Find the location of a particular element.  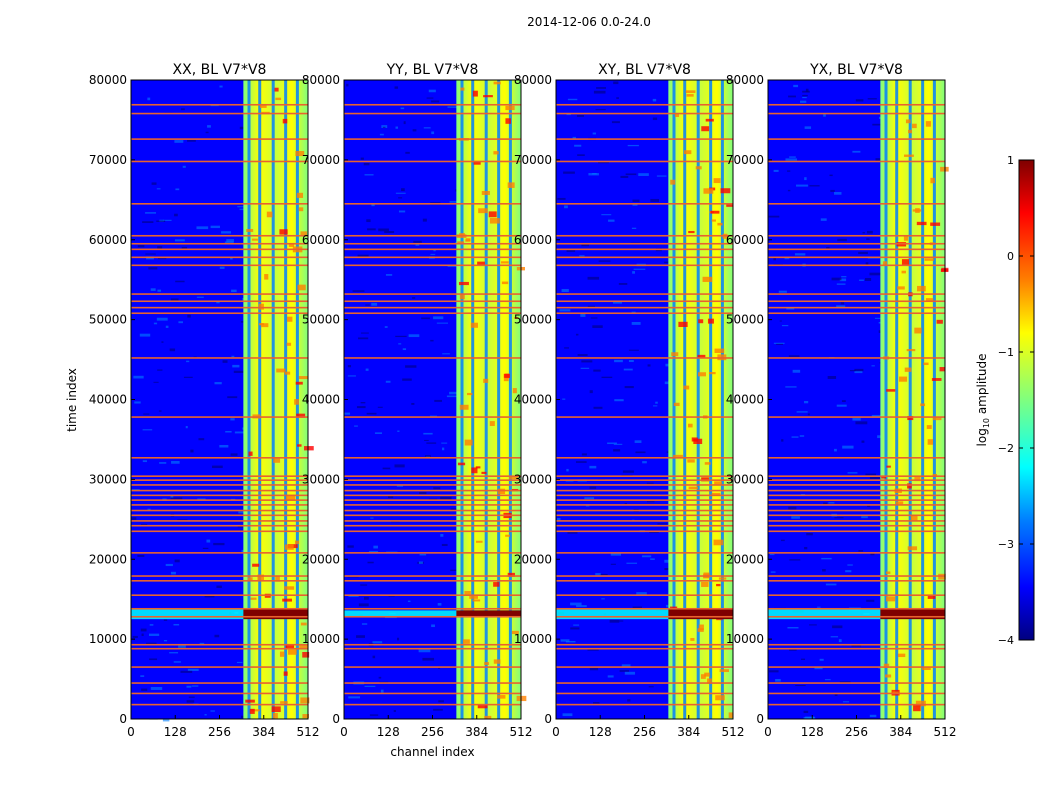

x-tick-label: 256 is located at coordinates (644, 732).